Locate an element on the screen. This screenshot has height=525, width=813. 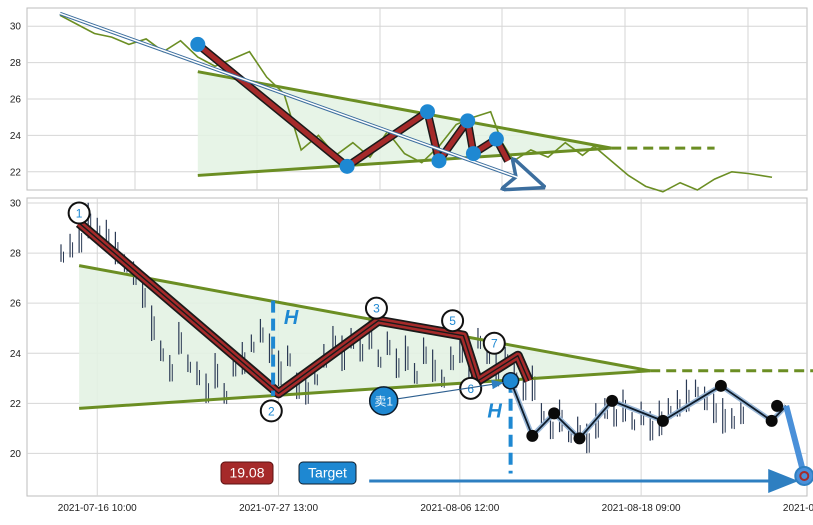
overview-y-tick-label: 26 is located at coordinates (16, 100).